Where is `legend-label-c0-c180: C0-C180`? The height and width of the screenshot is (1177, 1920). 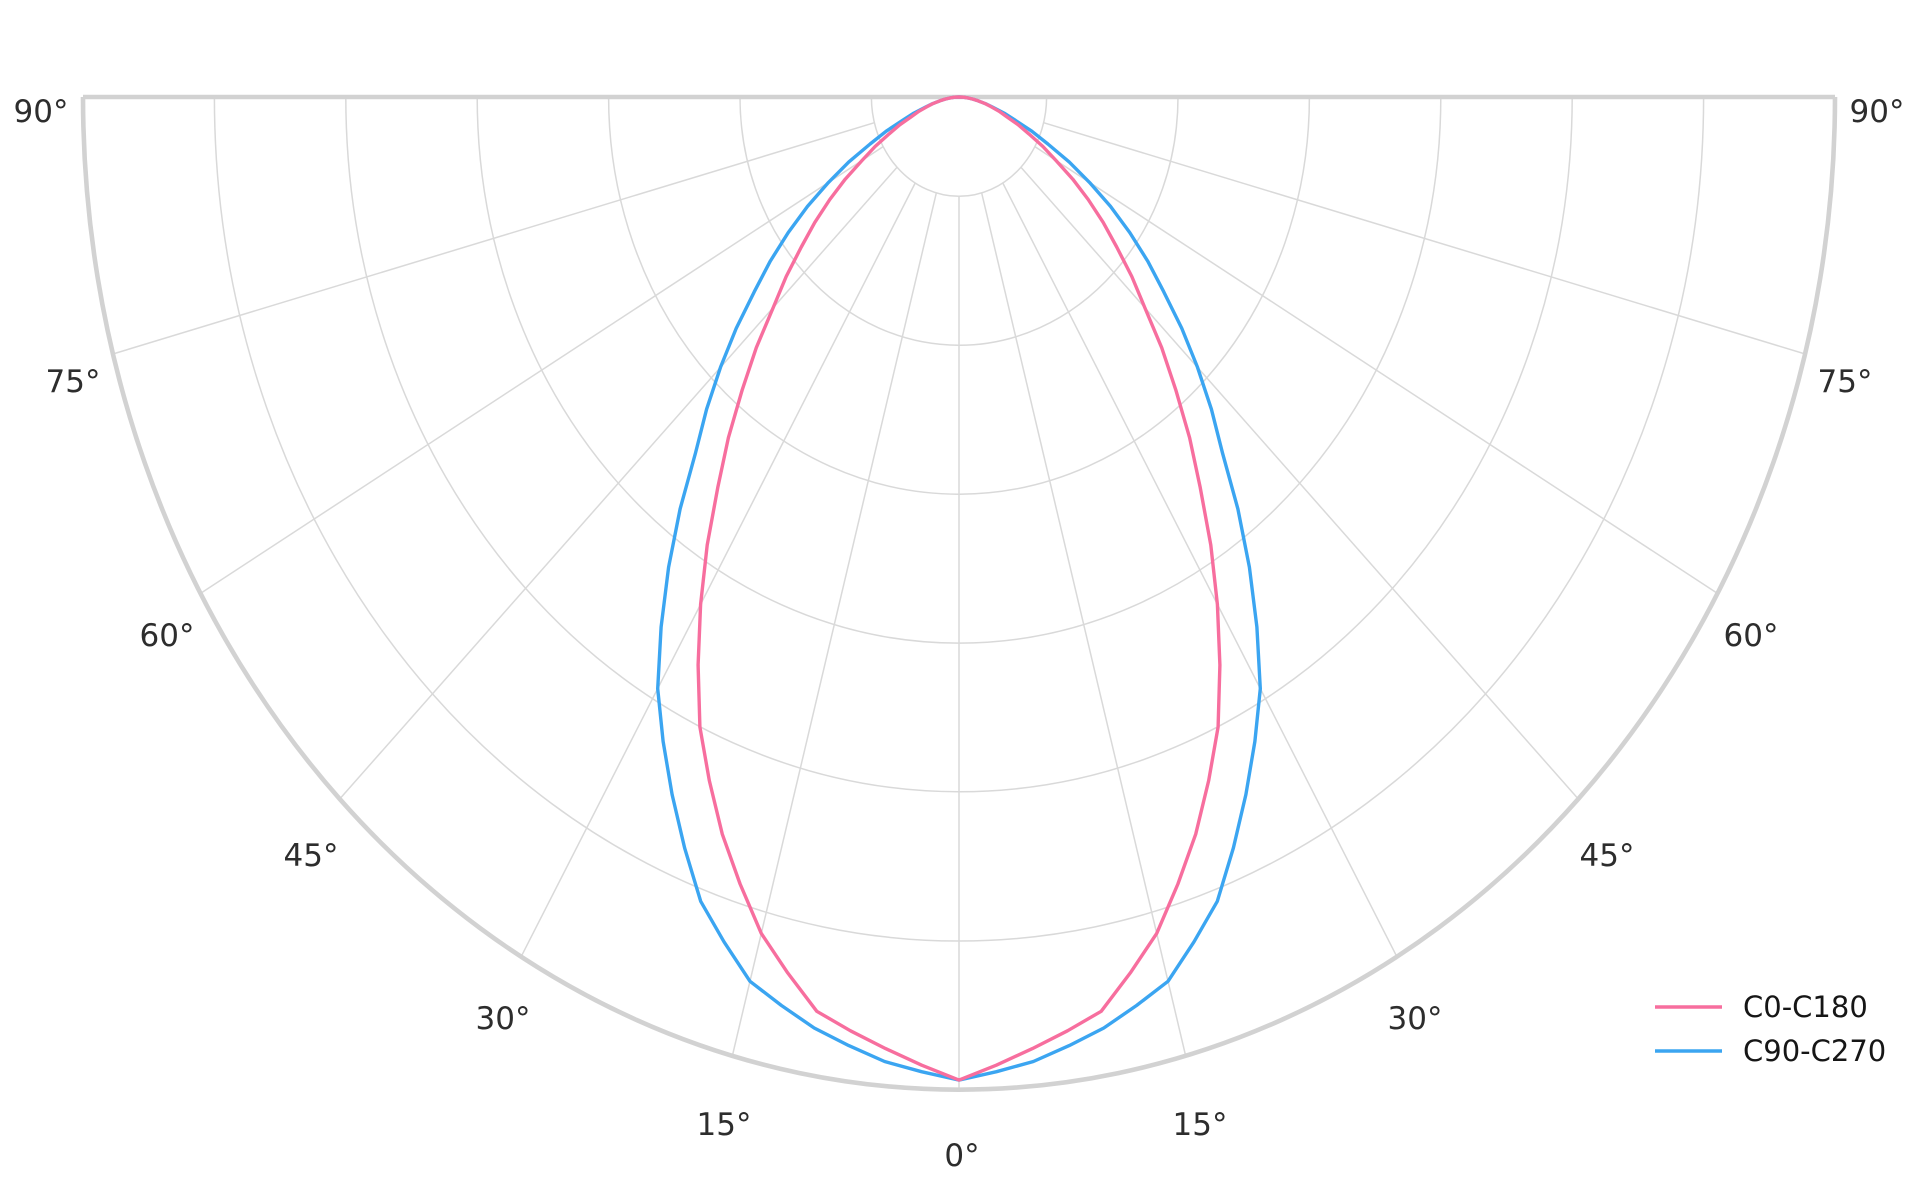
legend-label-c0-c180: C0-C180 is located at coordinates (1805, 1007).